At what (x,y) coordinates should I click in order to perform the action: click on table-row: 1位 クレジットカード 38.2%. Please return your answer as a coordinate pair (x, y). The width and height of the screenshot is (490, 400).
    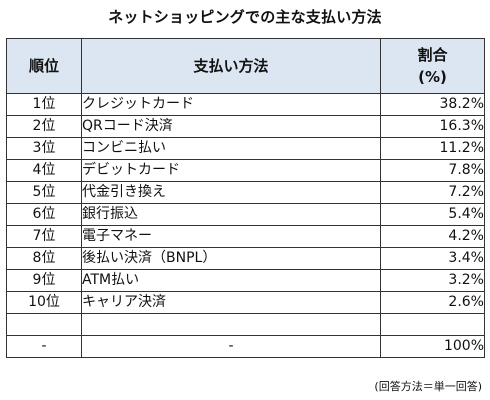
    Looking at the image, I should click on (245, 104).